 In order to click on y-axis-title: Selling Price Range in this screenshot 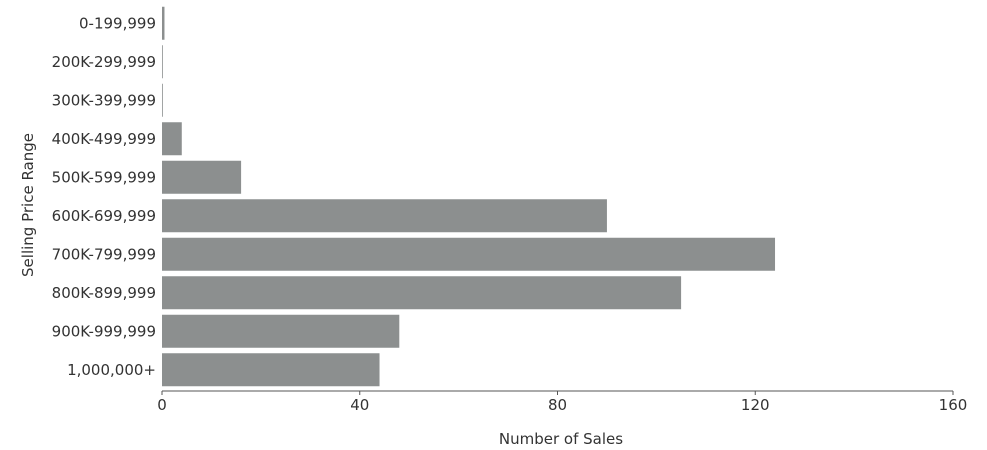, I will do `click(28, 205)`.